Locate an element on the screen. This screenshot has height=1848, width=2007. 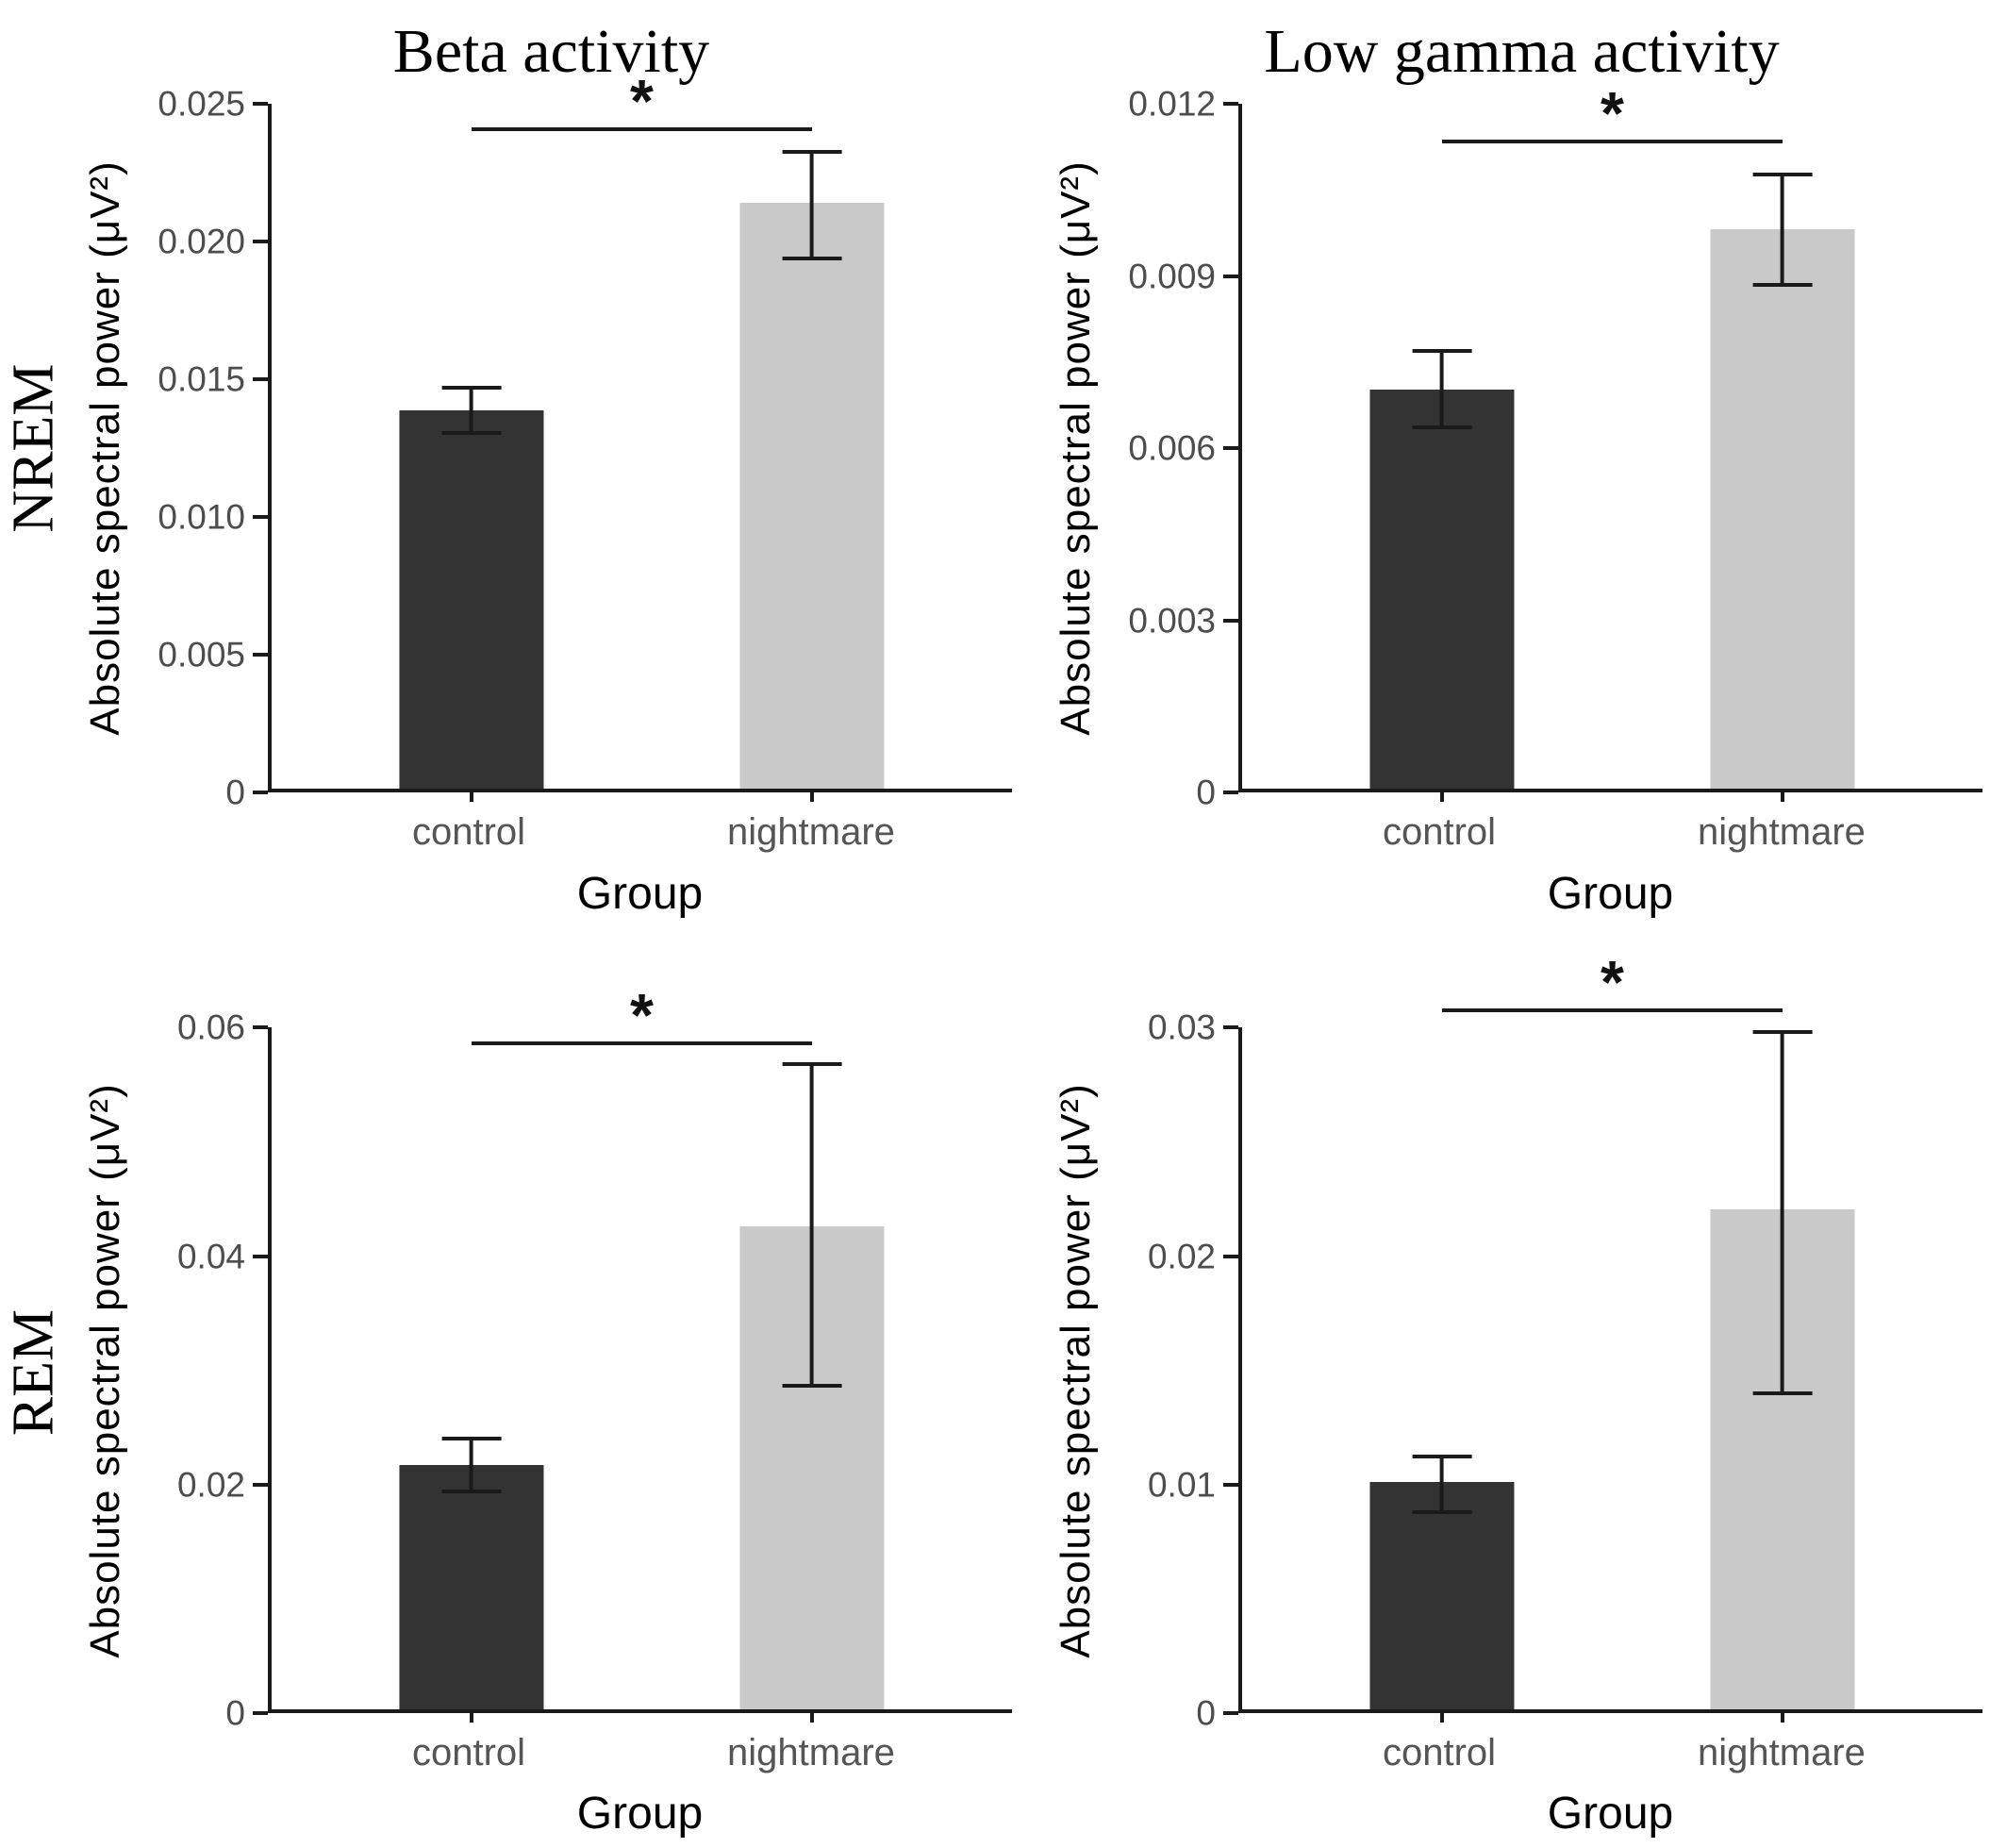
y-tick-label: 0.04 is located at coordinates (210, 1257).